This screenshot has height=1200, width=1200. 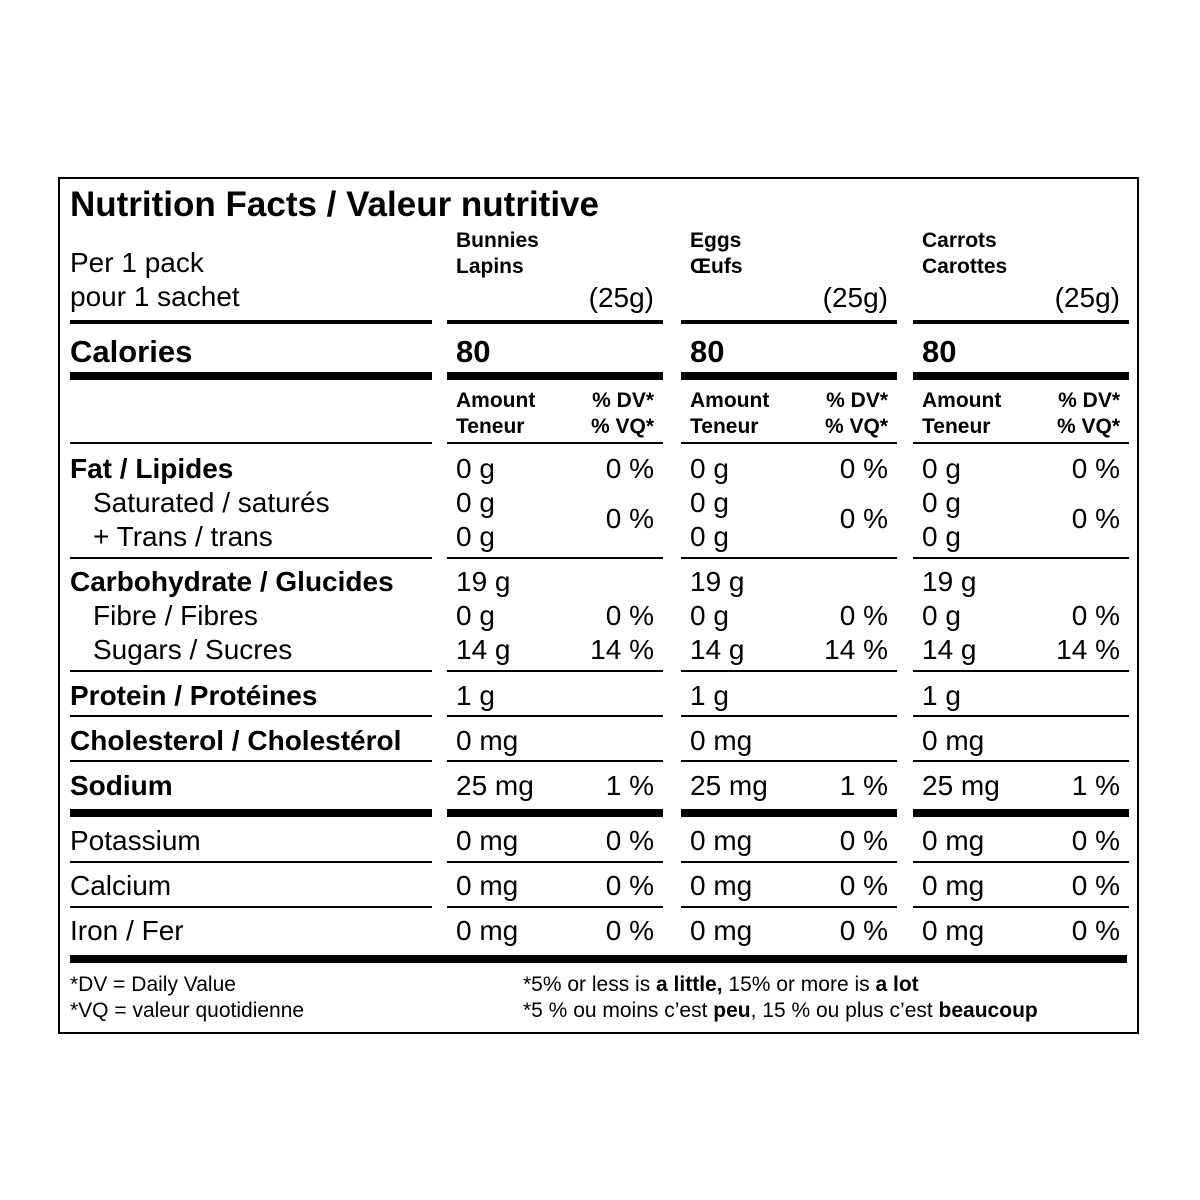 I want to click on product-name-en: Carrots, so click(x=959, y=240).